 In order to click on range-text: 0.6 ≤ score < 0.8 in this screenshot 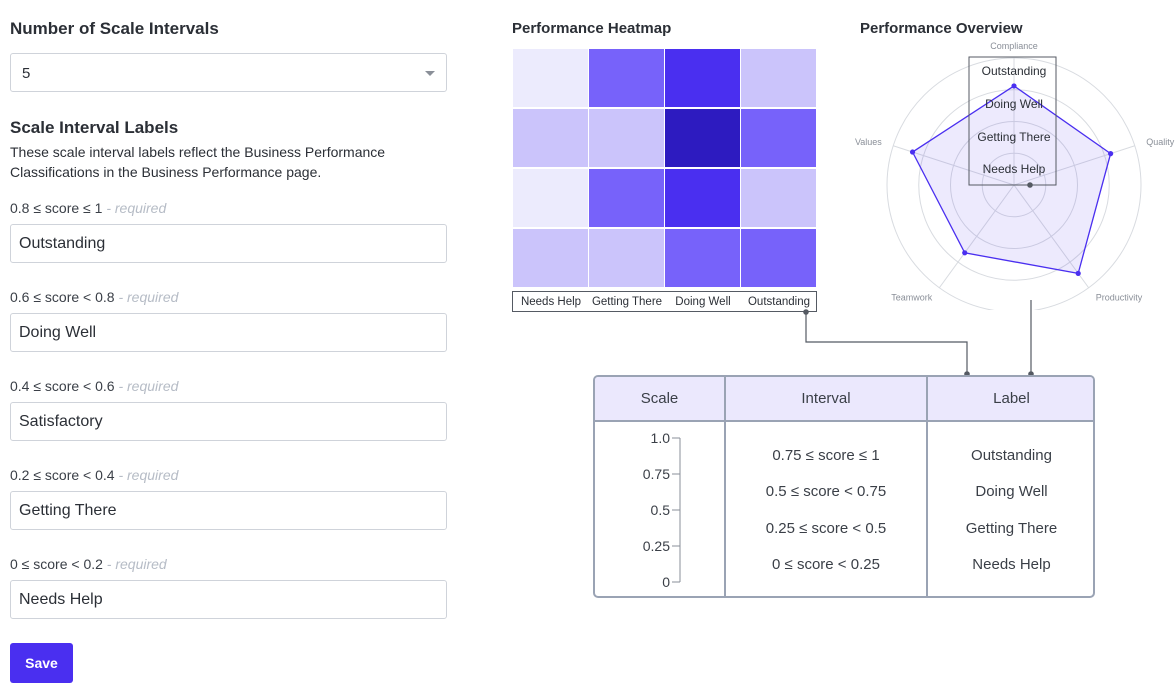, I will do `click(62, 297)`.